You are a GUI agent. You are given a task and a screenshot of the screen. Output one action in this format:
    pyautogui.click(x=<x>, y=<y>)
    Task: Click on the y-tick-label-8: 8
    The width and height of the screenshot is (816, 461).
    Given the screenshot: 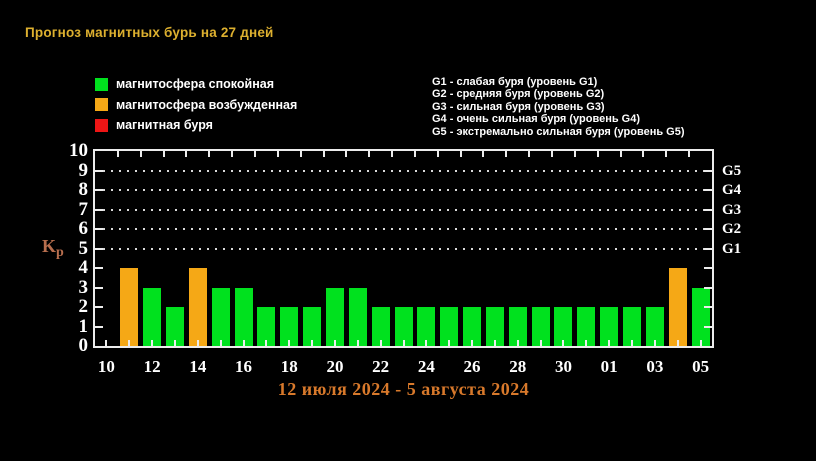 What is the action you would take?
    pyautogui.click(x=83, y=189)
    